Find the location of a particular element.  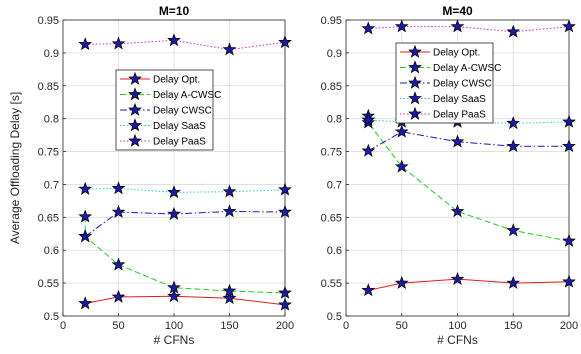

chart-title: M=10 is located at coordinates (174, 11).